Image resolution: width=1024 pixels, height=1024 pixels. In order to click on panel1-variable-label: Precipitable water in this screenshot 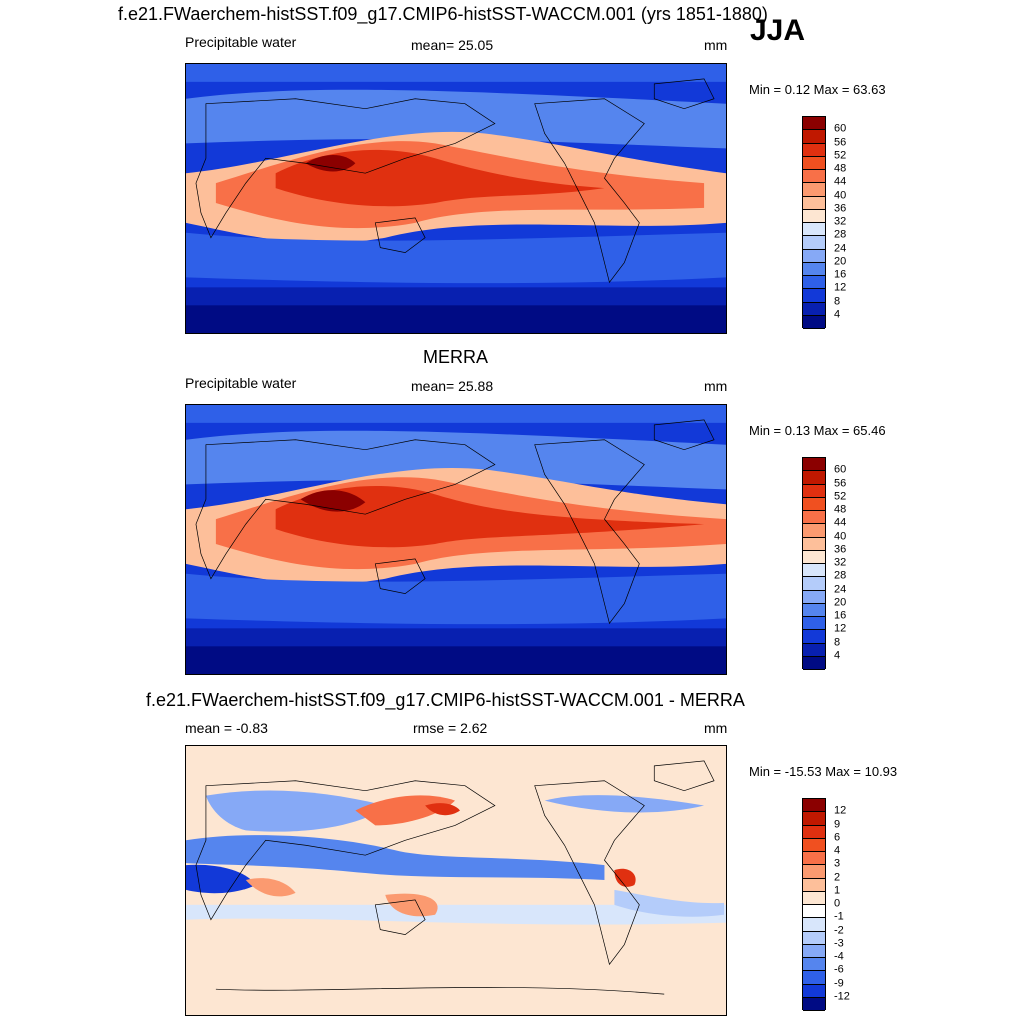, I will do `click(241, 42)`.